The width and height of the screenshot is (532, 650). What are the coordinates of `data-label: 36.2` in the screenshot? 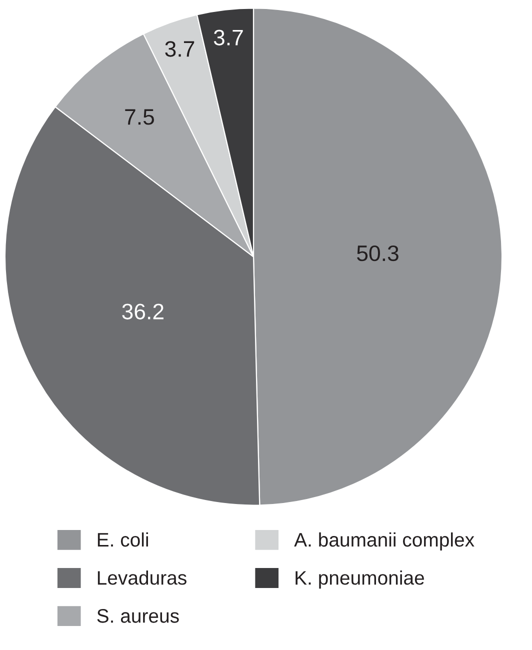 It's located at (143, 312).